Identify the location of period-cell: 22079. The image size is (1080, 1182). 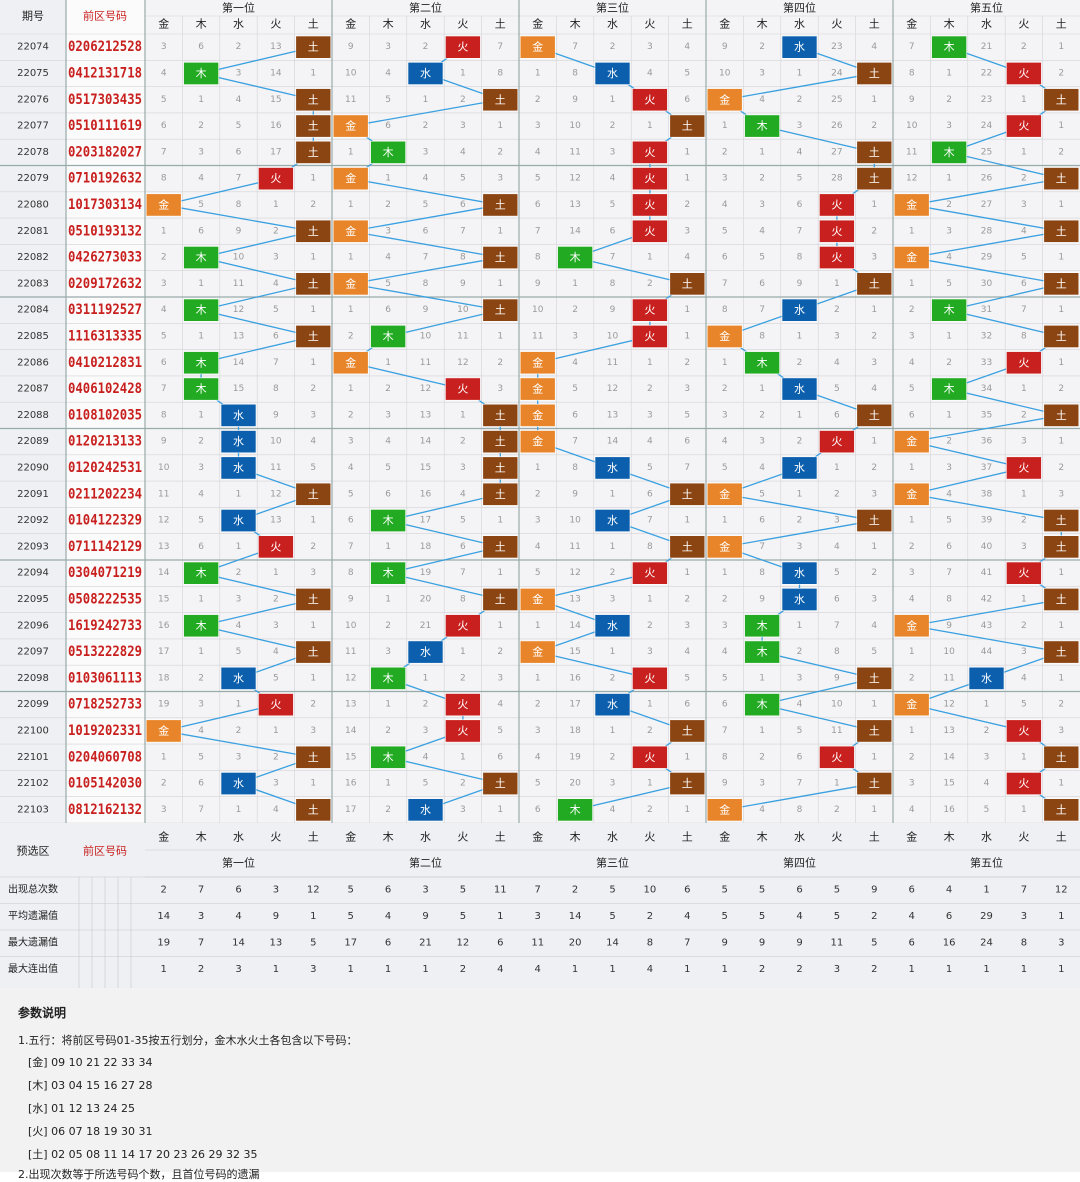
(33, 178).